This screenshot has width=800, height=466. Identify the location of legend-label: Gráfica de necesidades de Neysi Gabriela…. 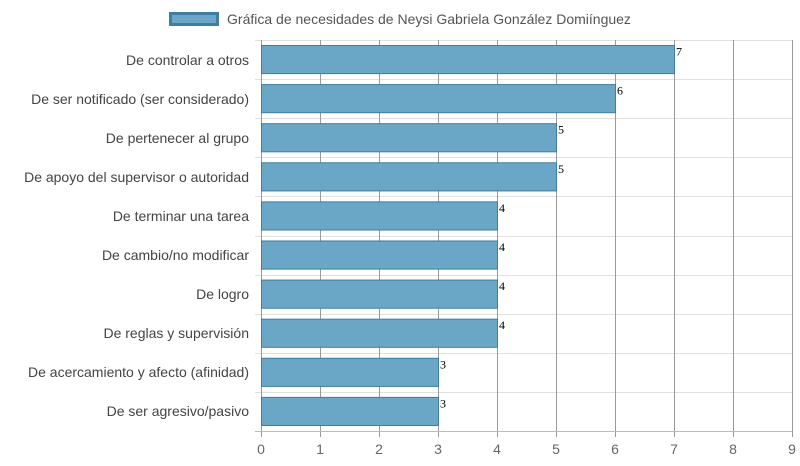
(429, 19).